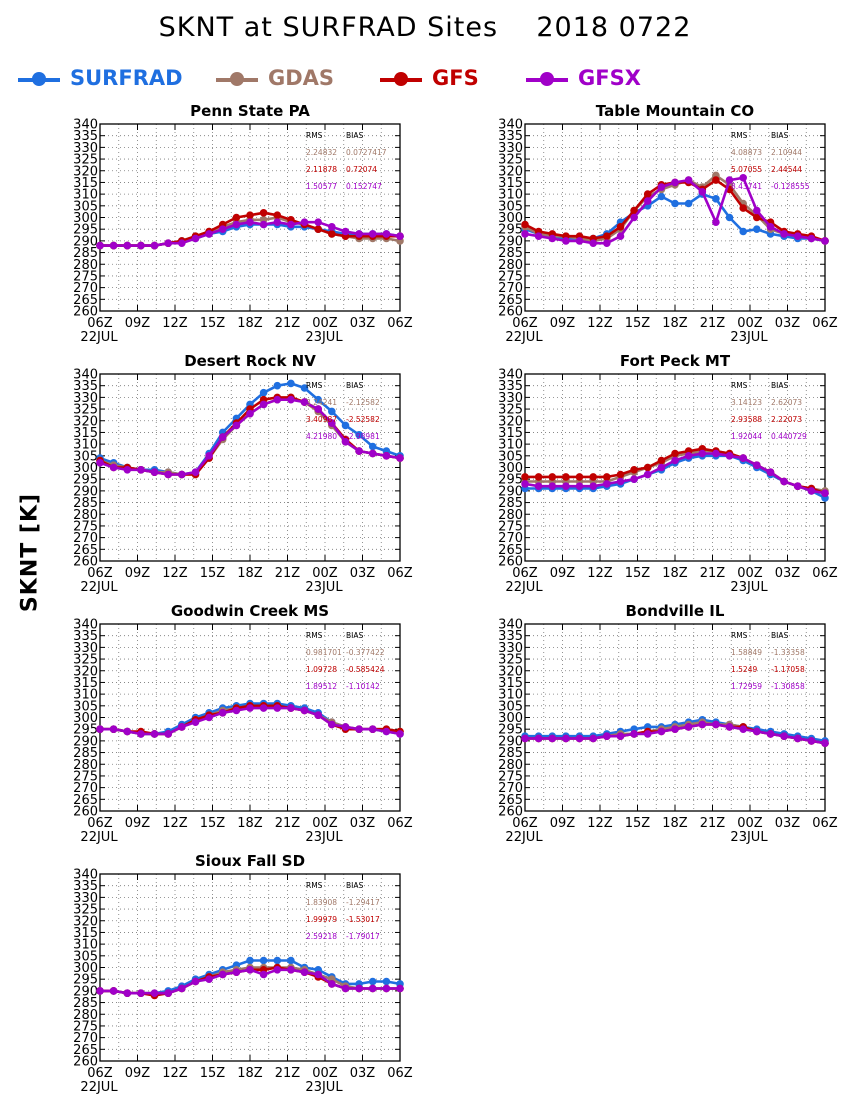  I want to click on stats-bias-value: 0.440729, so click(789, 436).